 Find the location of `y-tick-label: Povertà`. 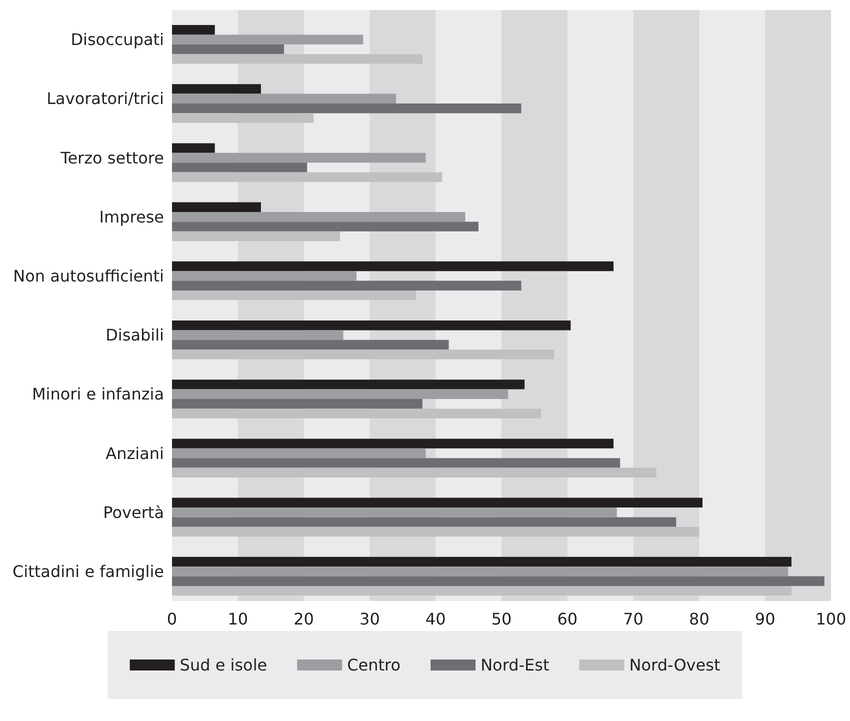

y-tick-label: Povertà is located at coordinates (133, 512).